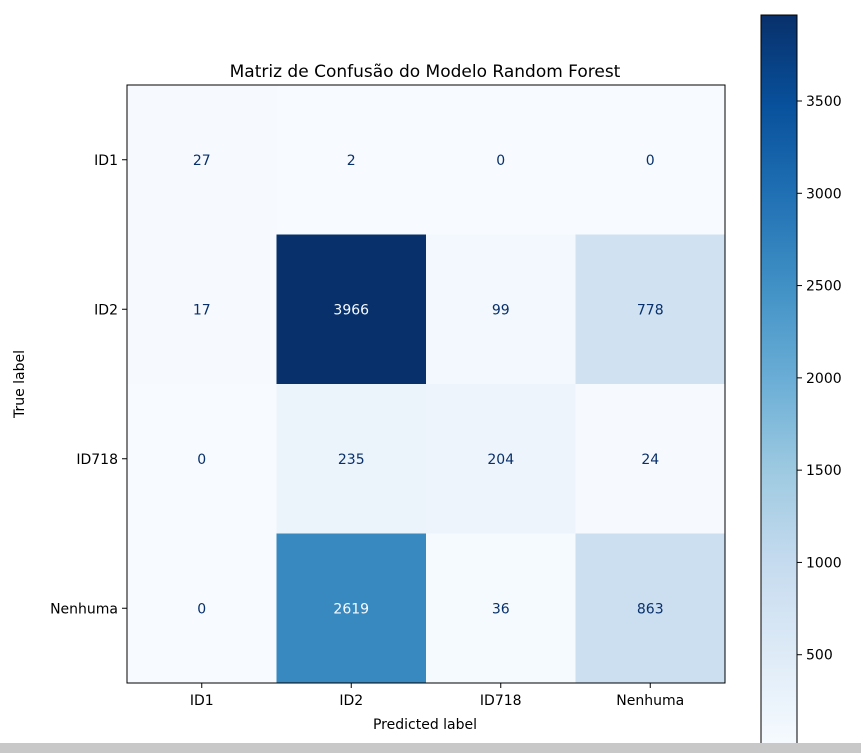 The height and width of the screenshot is (753, 861). What do you see at coordinates (824, 102) in the screenshot?
I see `colorbar-tick-label: 3500` at bounding box center [824, 102].